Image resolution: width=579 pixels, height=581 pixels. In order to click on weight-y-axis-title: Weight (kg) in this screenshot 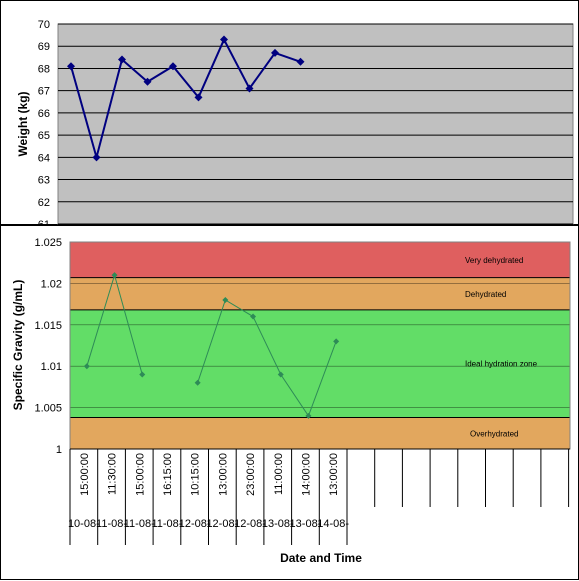, I will do `click(23, 123)`.